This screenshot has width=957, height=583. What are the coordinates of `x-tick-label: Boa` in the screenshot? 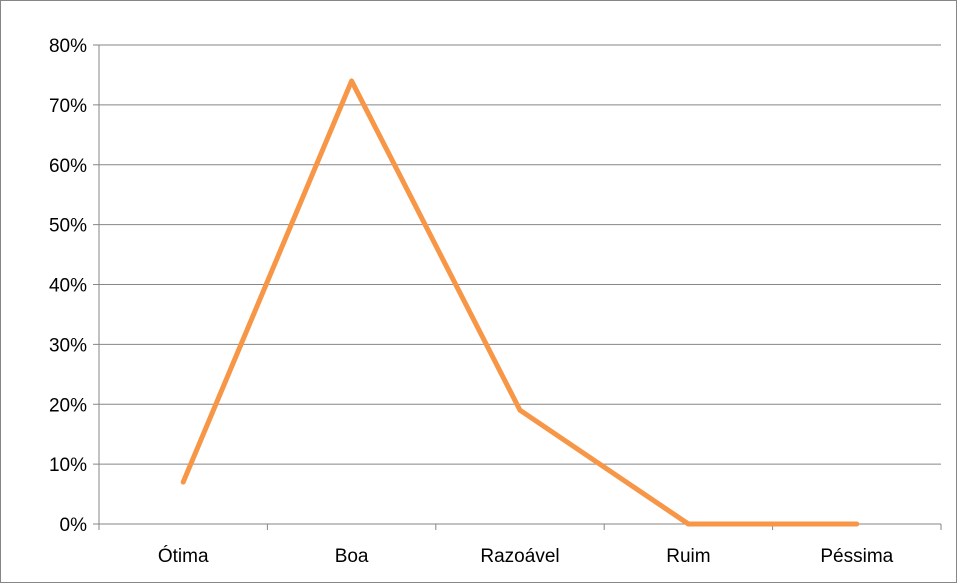 It's located at (352, 556).